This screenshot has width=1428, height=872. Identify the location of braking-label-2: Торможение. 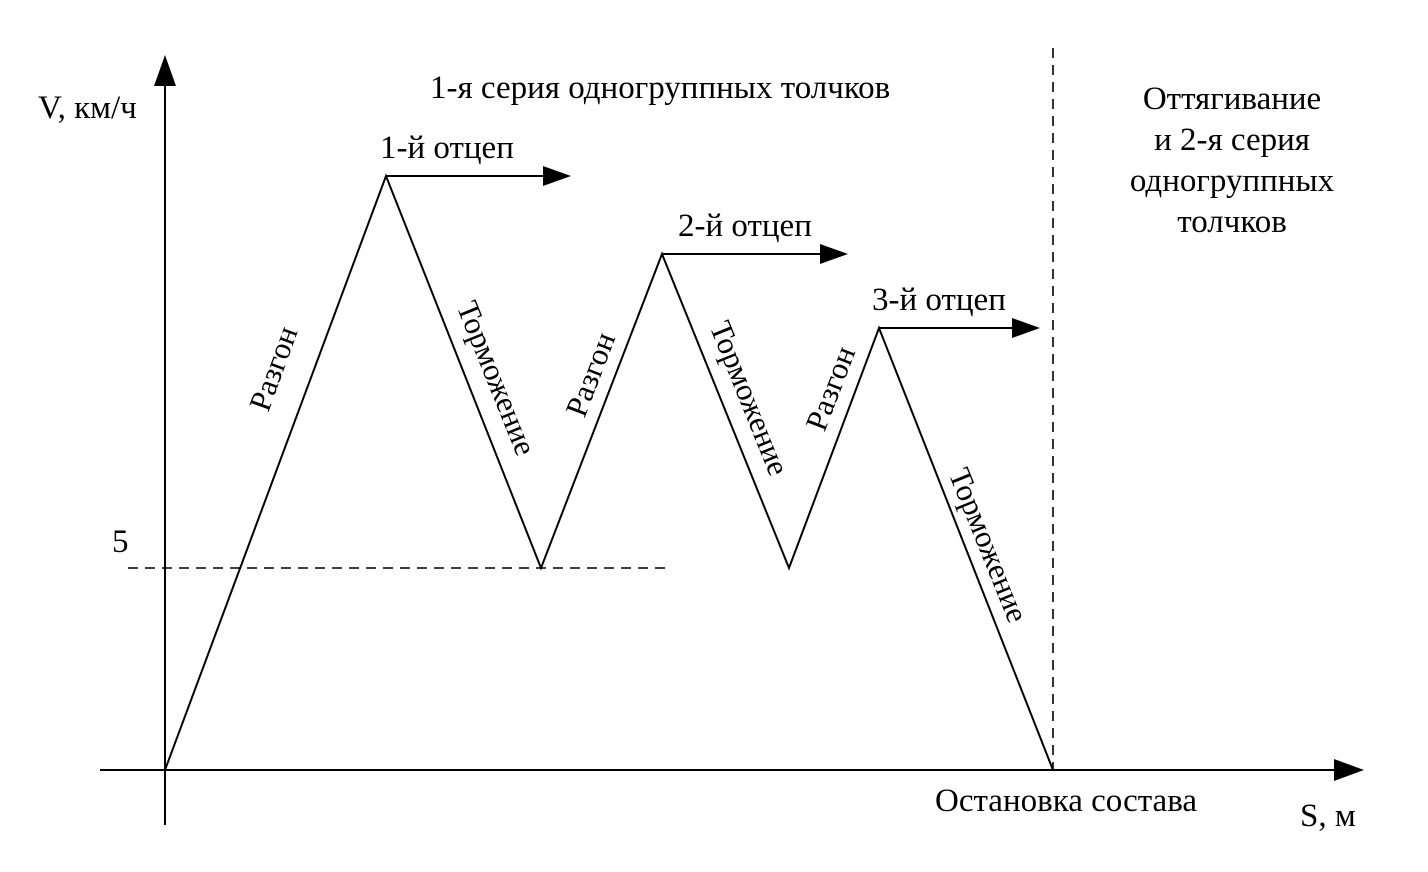
(750, 398).